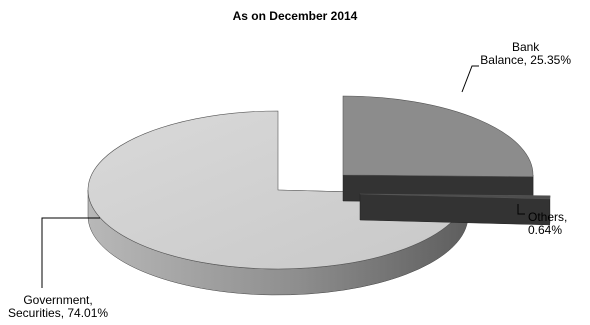 The image size is (590, 325). Describe the element at coordinates (455, 196) in the screenshot. I see `pie-slice-top-others` at that location.